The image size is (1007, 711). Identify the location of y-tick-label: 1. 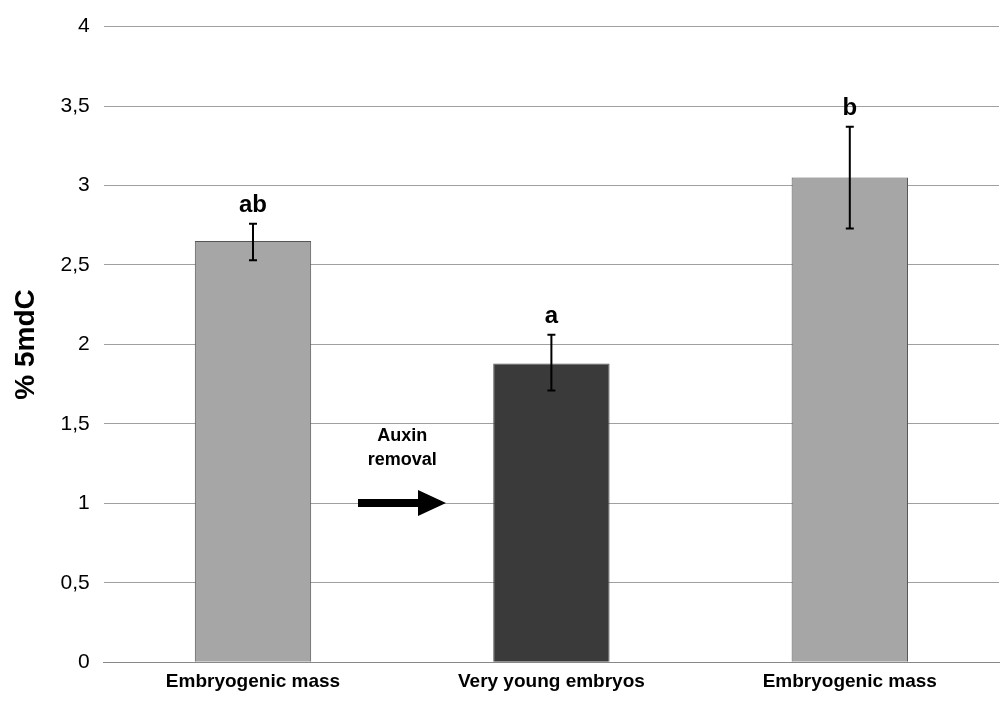
(84, 502).